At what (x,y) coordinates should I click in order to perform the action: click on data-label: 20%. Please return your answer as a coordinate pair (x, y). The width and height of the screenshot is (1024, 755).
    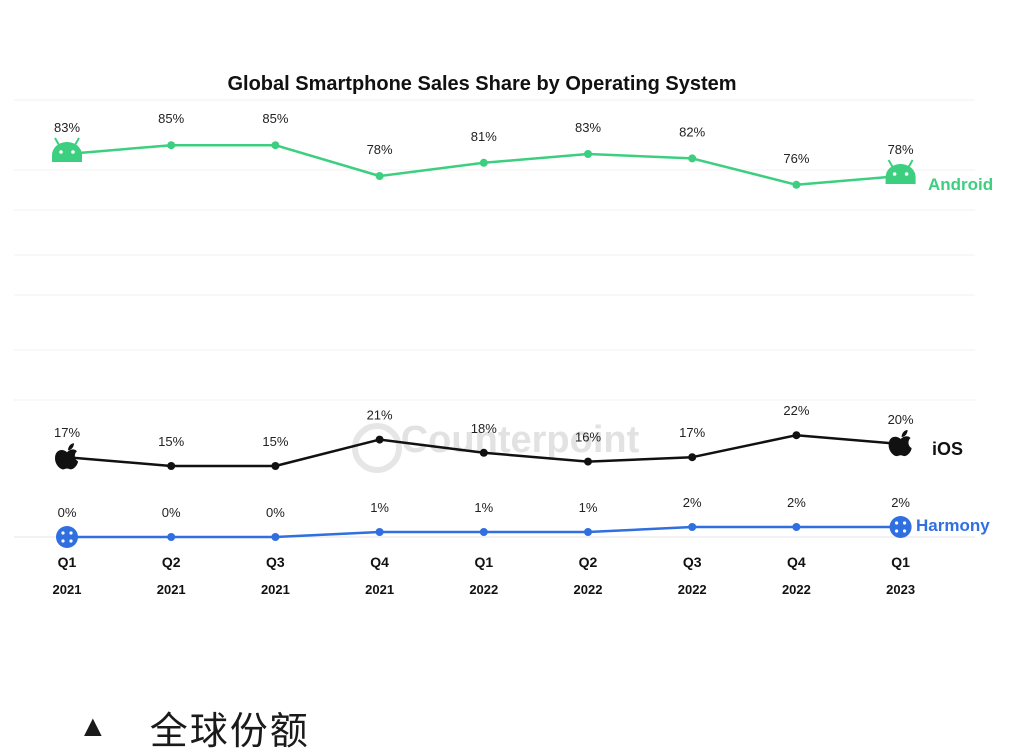
    Looking at the image, I should click on (901, 419).